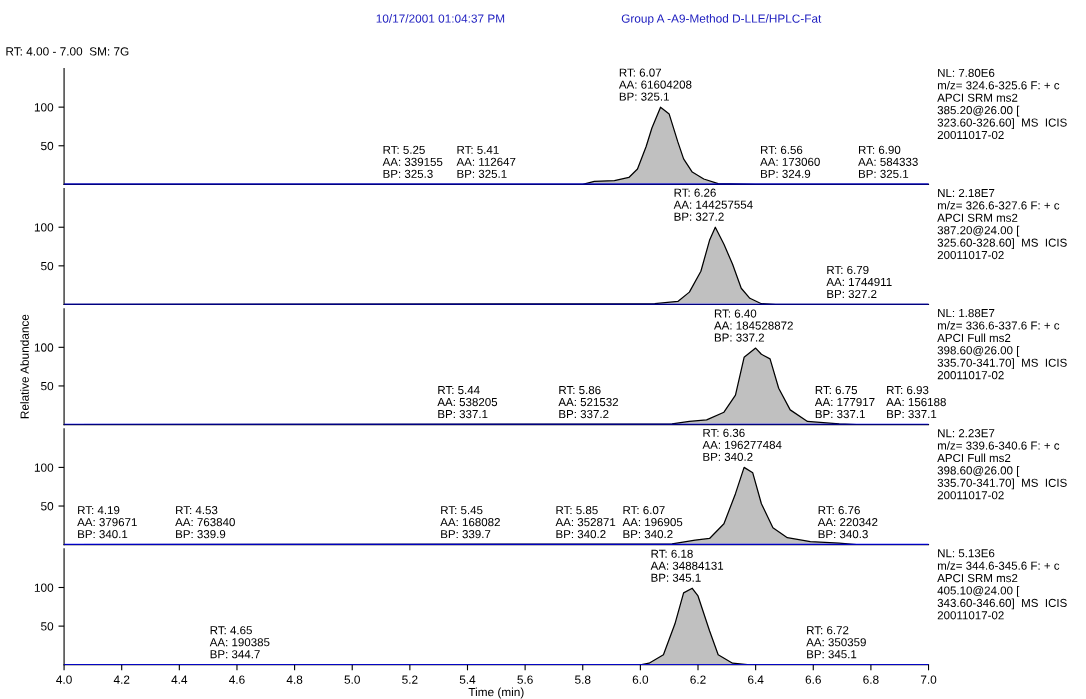  What do you see at coordinates (753, 325) in the screenshot?
I see `annotation: RT: 6.40 AA: 184528872 BP: 337.2` at bounding box center [753, 325].